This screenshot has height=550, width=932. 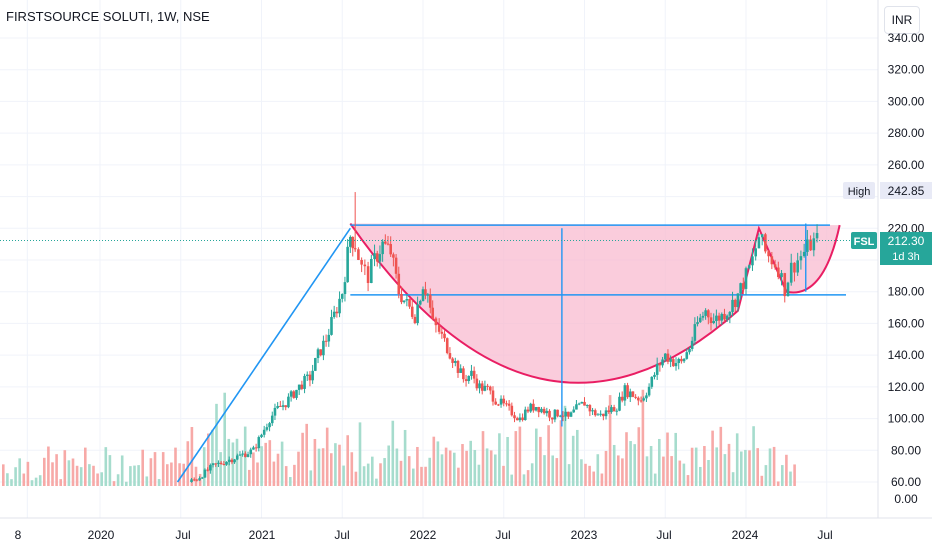 I want to click on time-tick-label: 8, so click(x=18, y=535).